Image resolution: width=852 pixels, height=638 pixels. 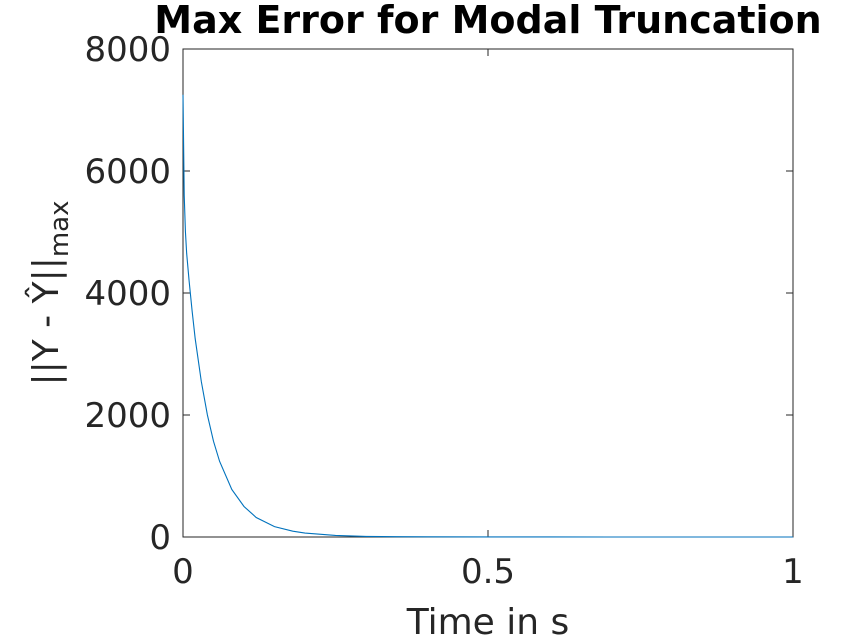 What do you see at coordinates (45, 321) in the screenshot?
I see `y-axis-label-main: ||Y - Ŷ||` at bounding box center [45, 321].